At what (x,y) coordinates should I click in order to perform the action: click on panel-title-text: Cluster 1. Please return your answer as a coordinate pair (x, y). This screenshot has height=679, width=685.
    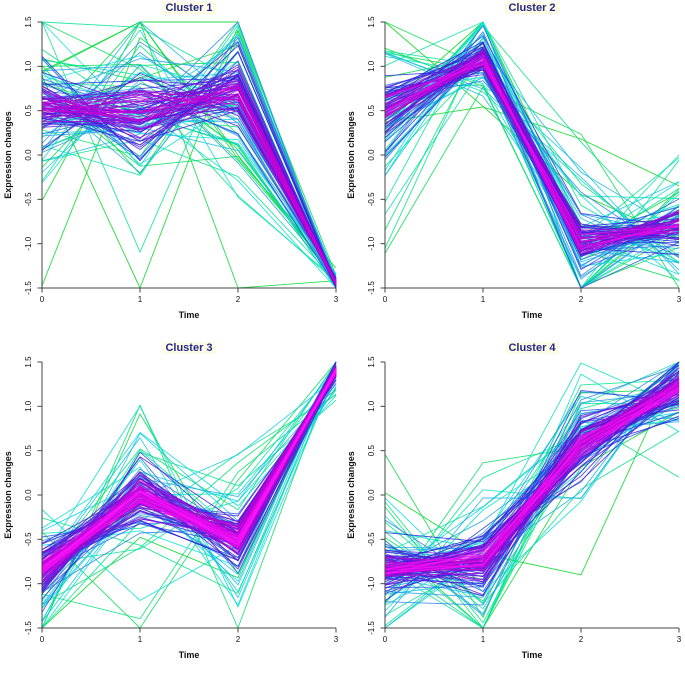
    Looking at the image, I should click on (189, 8).